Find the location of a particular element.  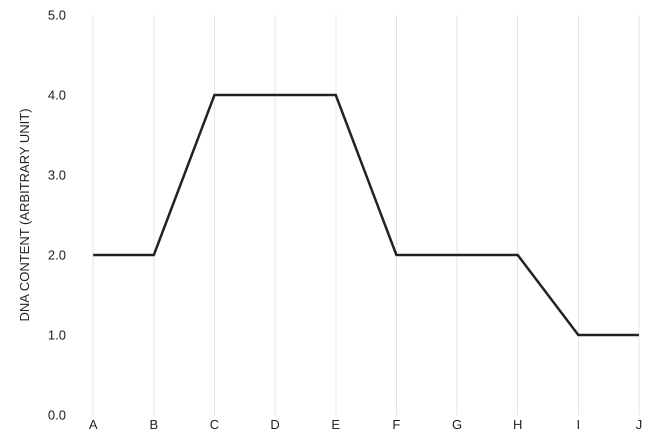

x-tick-label: I is located at coordinates (578, 424).